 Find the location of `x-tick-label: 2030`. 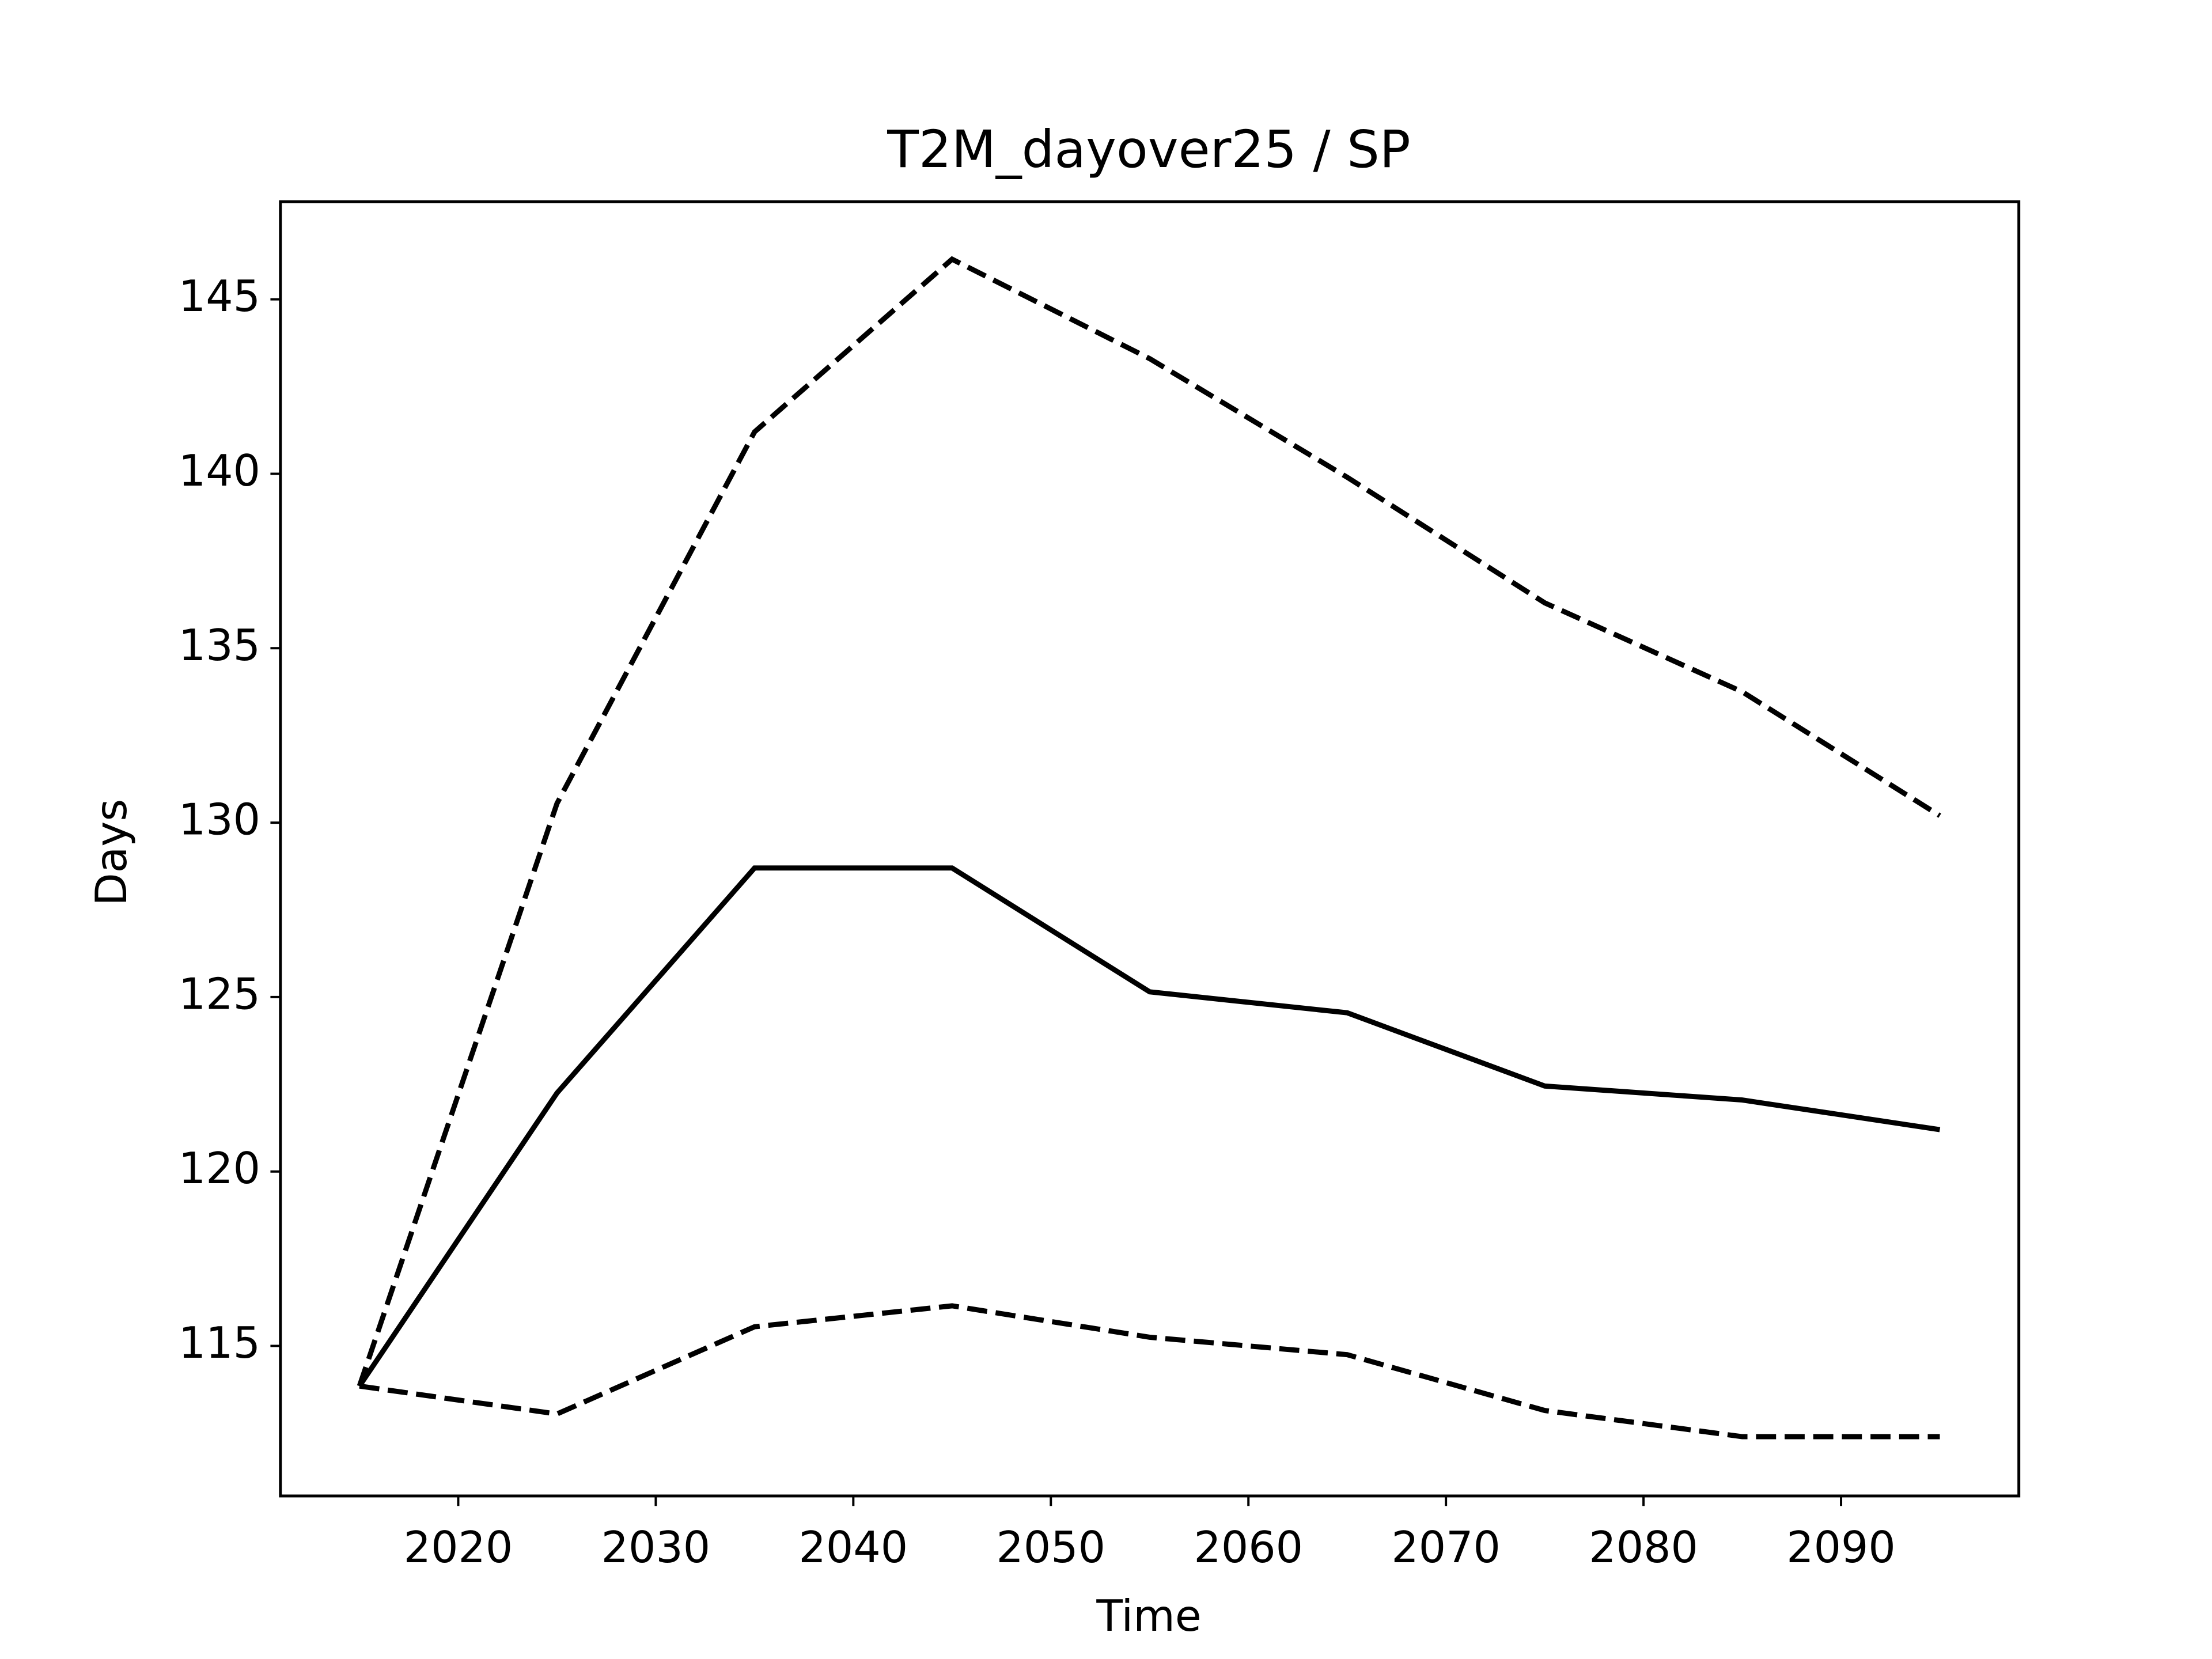

x-tick-label: 2030 is located at coordinates (656, 1547).